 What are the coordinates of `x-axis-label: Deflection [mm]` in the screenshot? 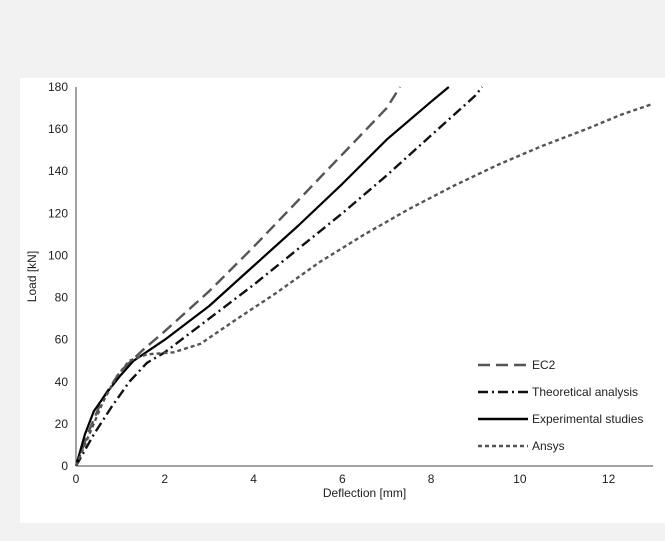 It's located at (364, 493).